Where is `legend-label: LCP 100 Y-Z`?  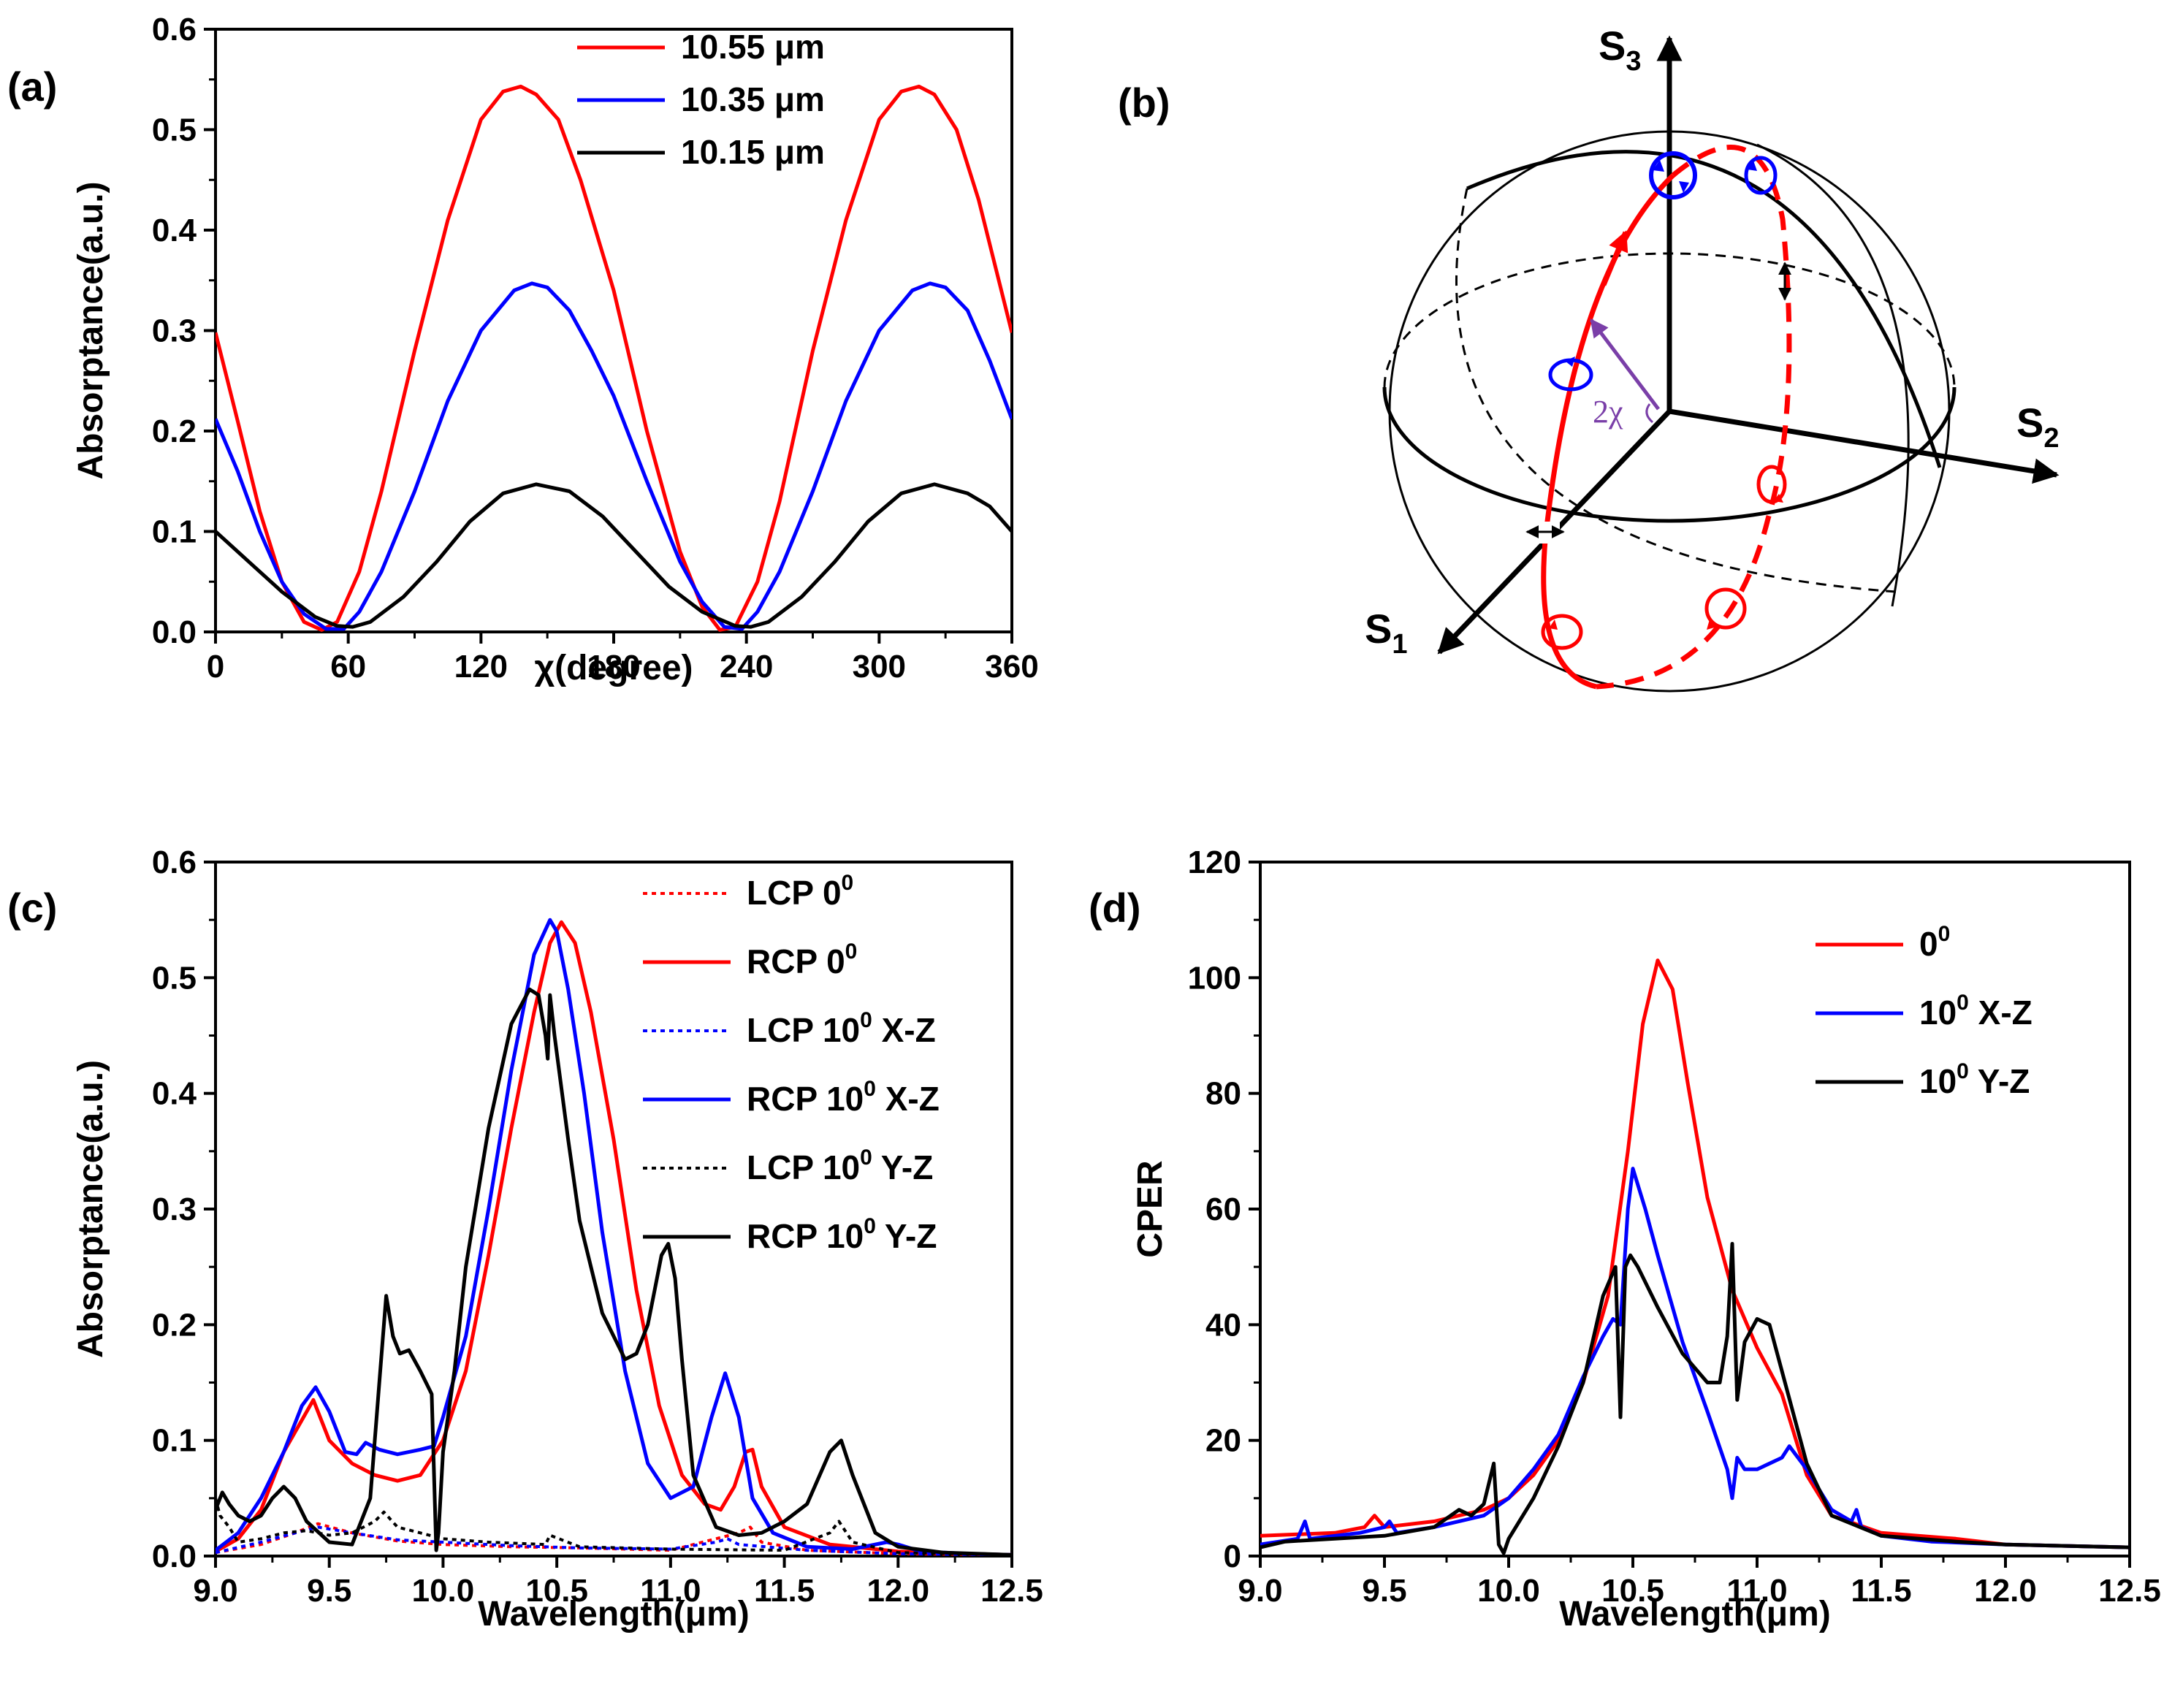 legend-label: LCP 100 Y-Z is located at coordinates (840, 1165).